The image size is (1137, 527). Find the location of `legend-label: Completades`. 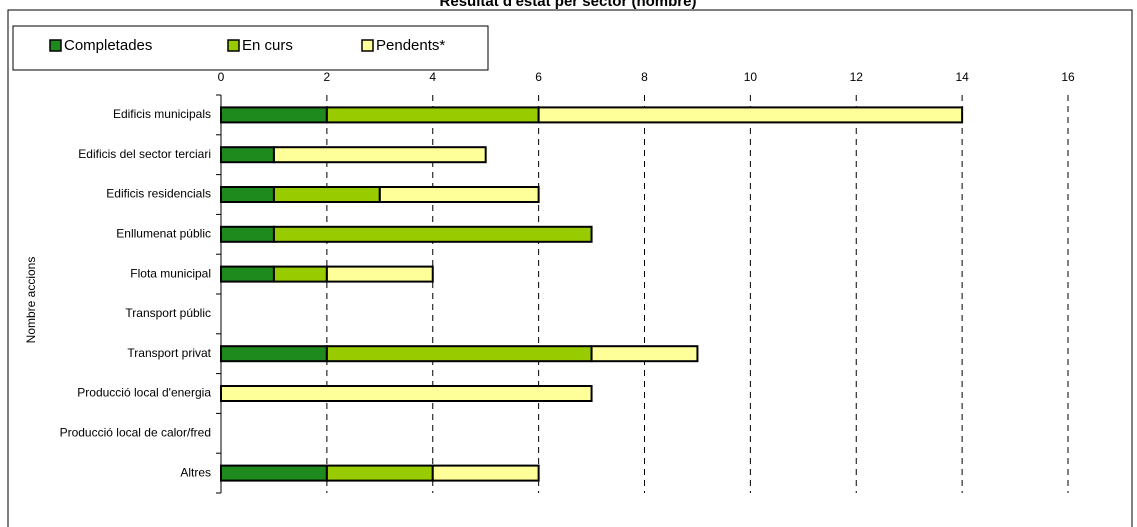

legend-label: Completades is located at coordinates (108, 45).